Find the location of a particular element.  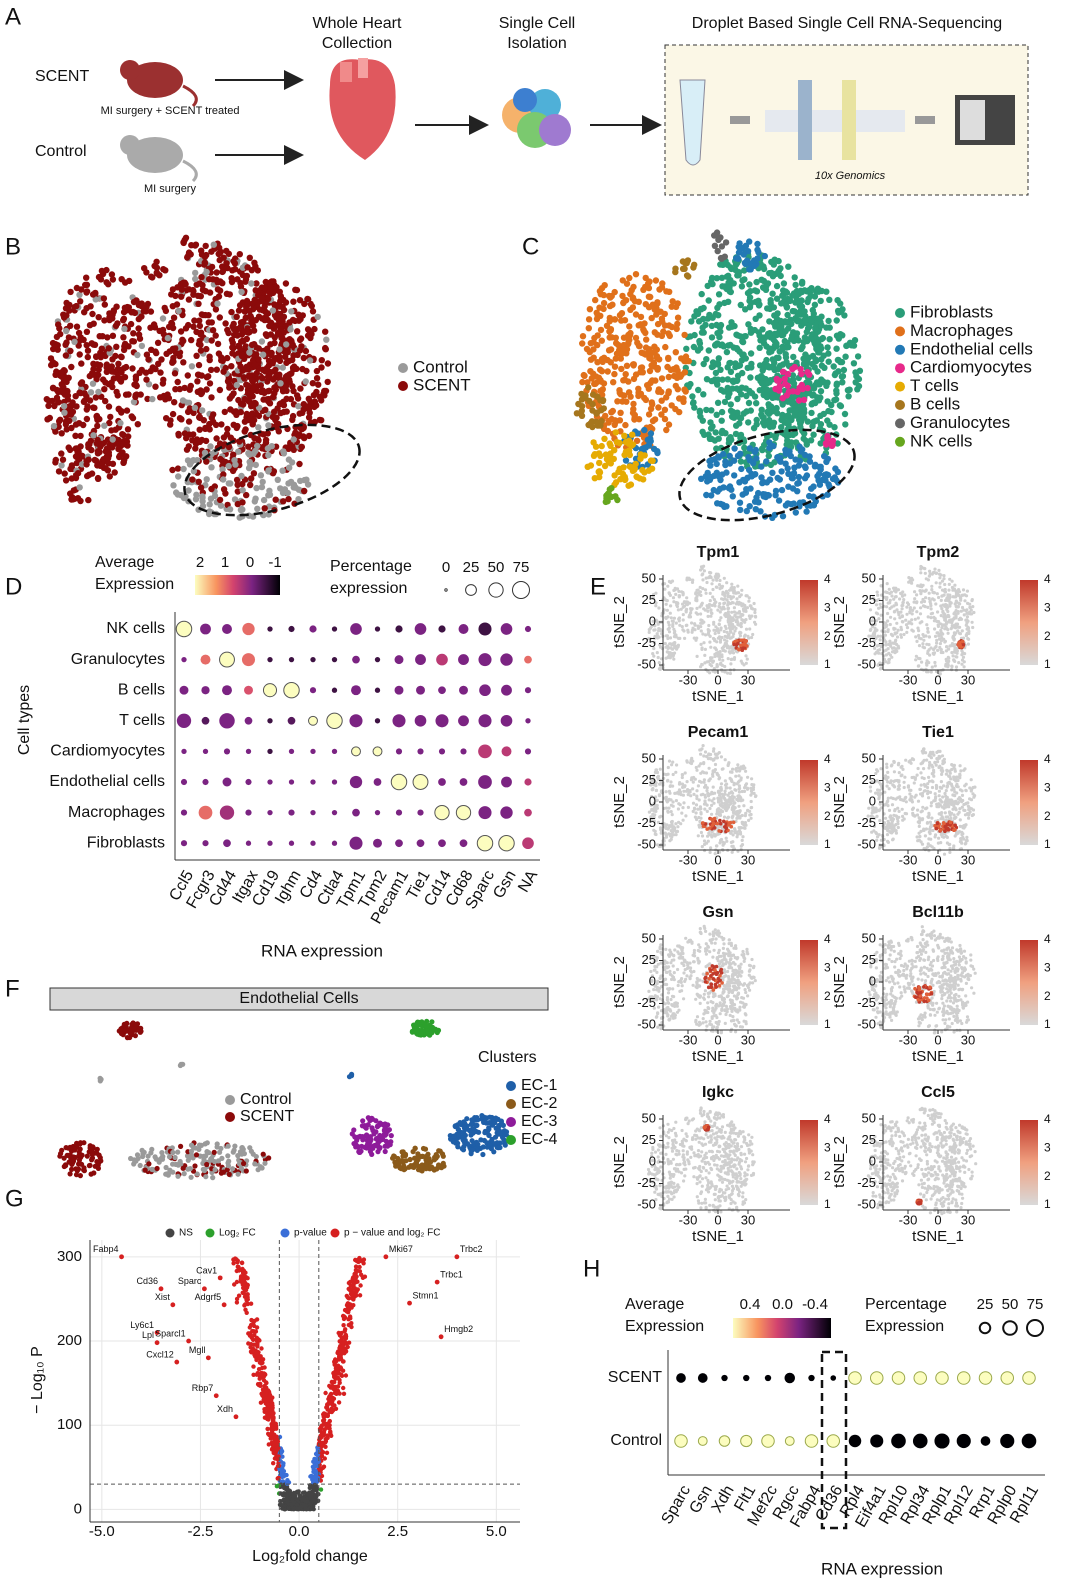

colorbar-tick-label: 2 is located at coordinates (200, 562).